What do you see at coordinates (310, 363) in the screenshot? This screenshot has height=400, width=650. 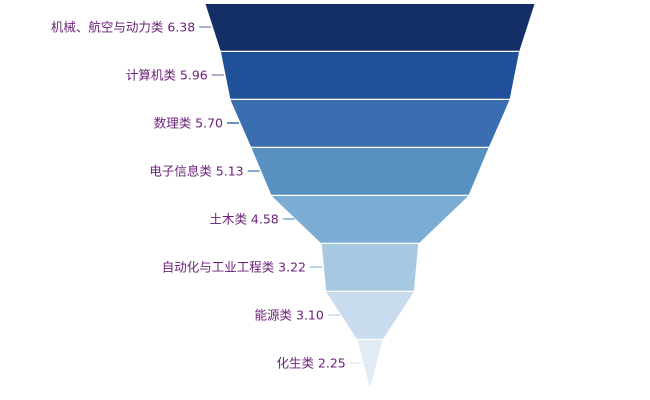 I see `segment-label: 化生类 2.25` at bounding box center [310, 363].